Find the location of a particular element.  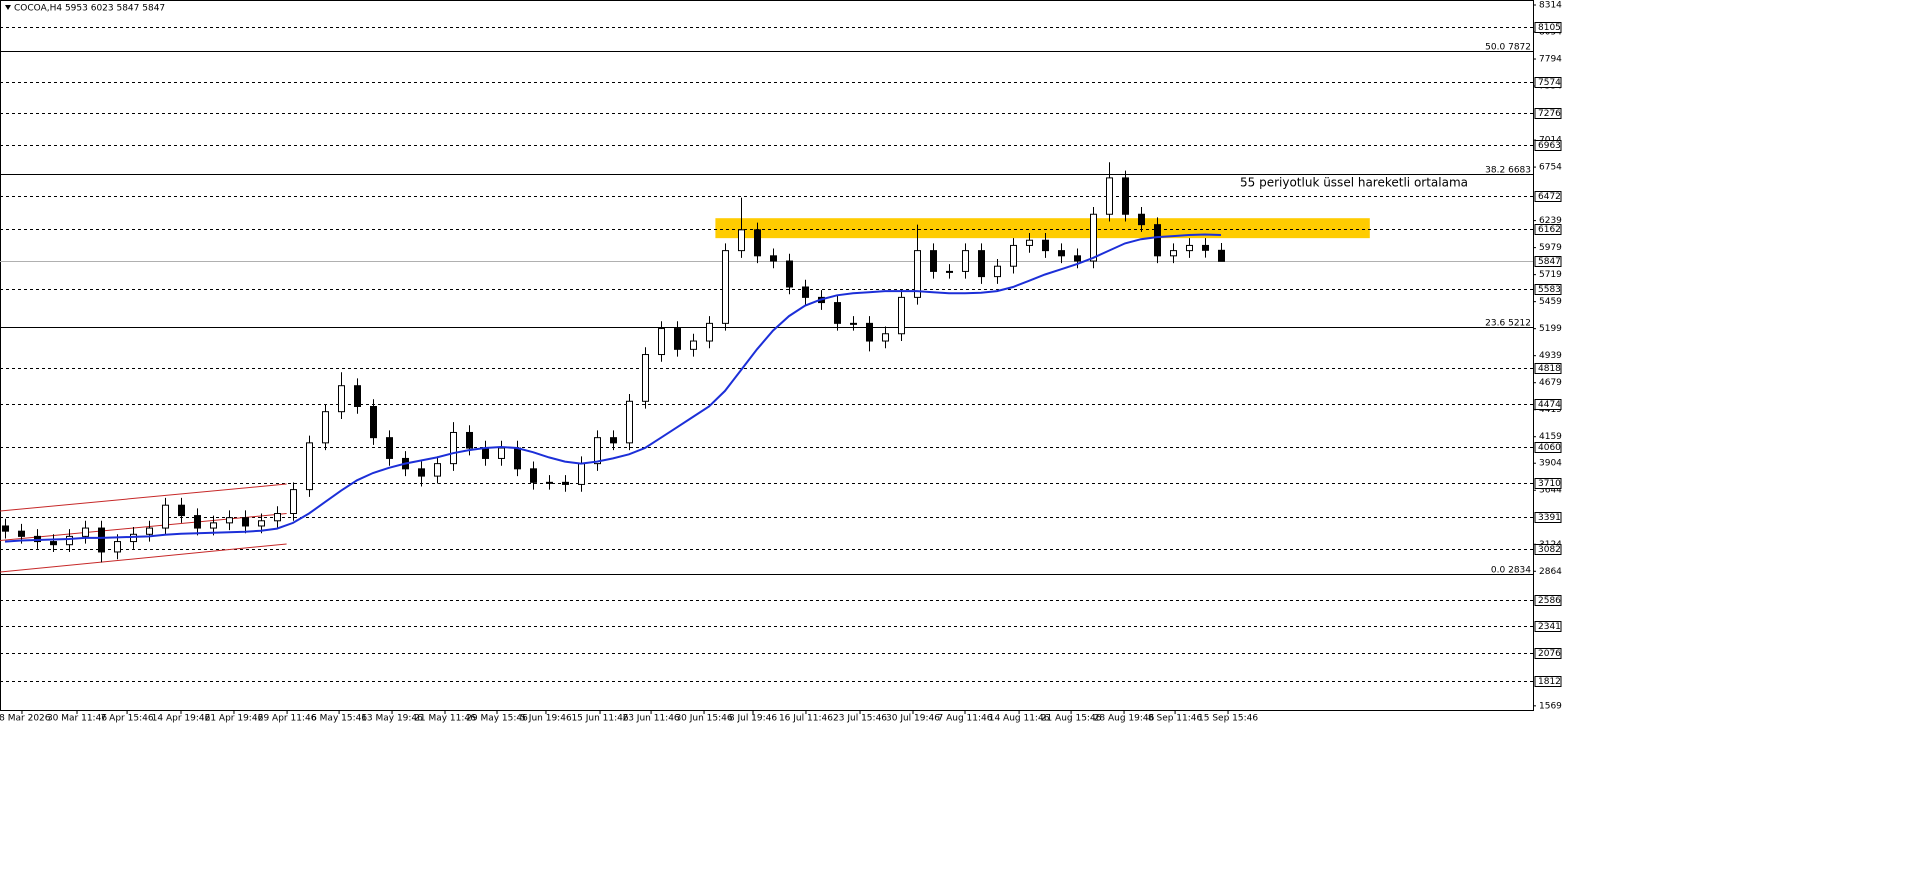

level-label: 4474 is located at coordinates (1549, 405).